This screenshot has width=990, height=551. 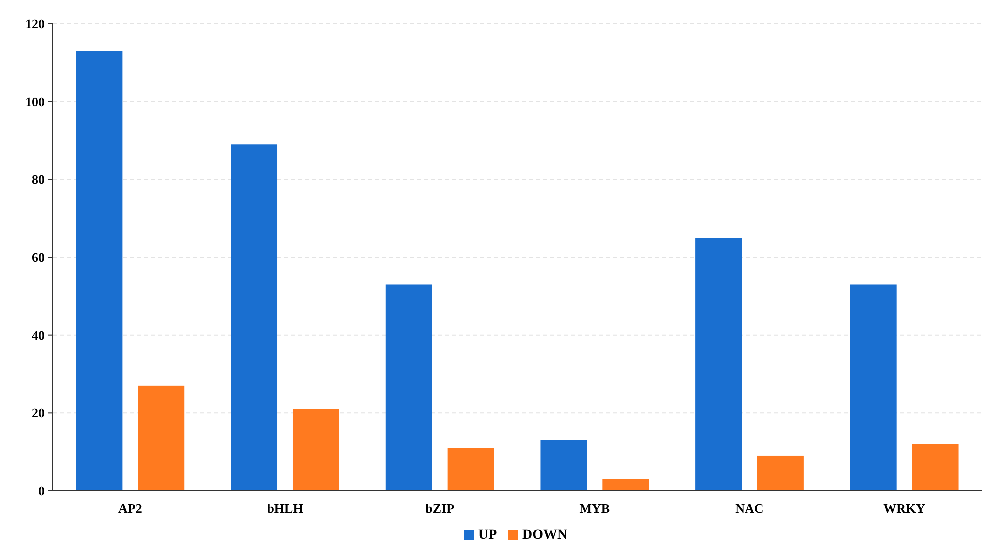 I want to click on legend-label: UP, so click(x=488, y=535).